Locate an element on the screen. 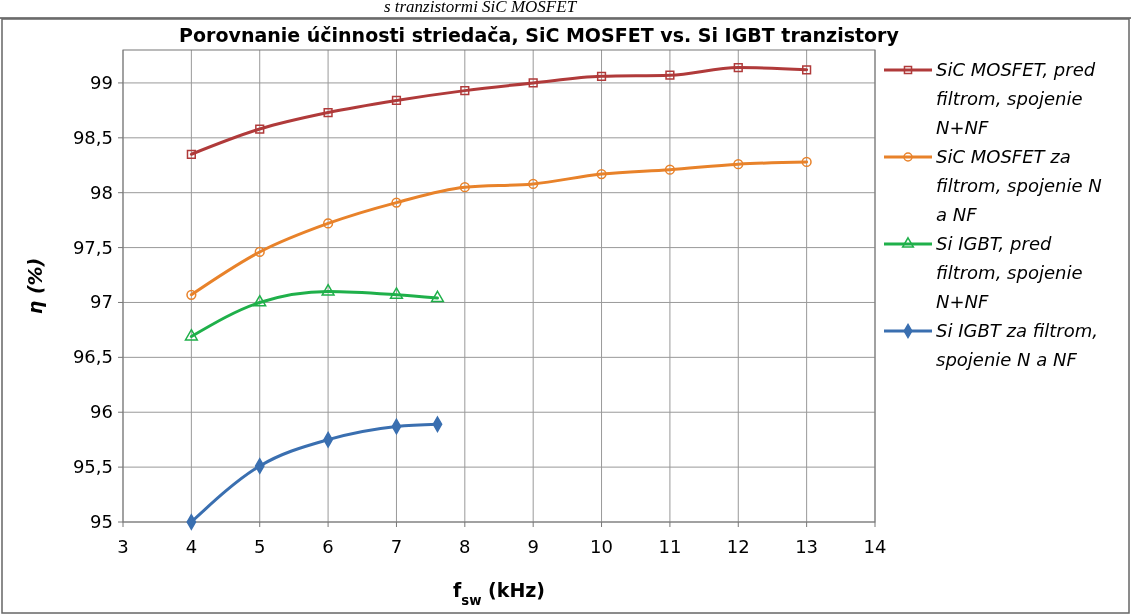 Image resolution: width=1131 pixels, height=614 pixels. y-tick-label: 95,5 is located at coordinates (92, 467).